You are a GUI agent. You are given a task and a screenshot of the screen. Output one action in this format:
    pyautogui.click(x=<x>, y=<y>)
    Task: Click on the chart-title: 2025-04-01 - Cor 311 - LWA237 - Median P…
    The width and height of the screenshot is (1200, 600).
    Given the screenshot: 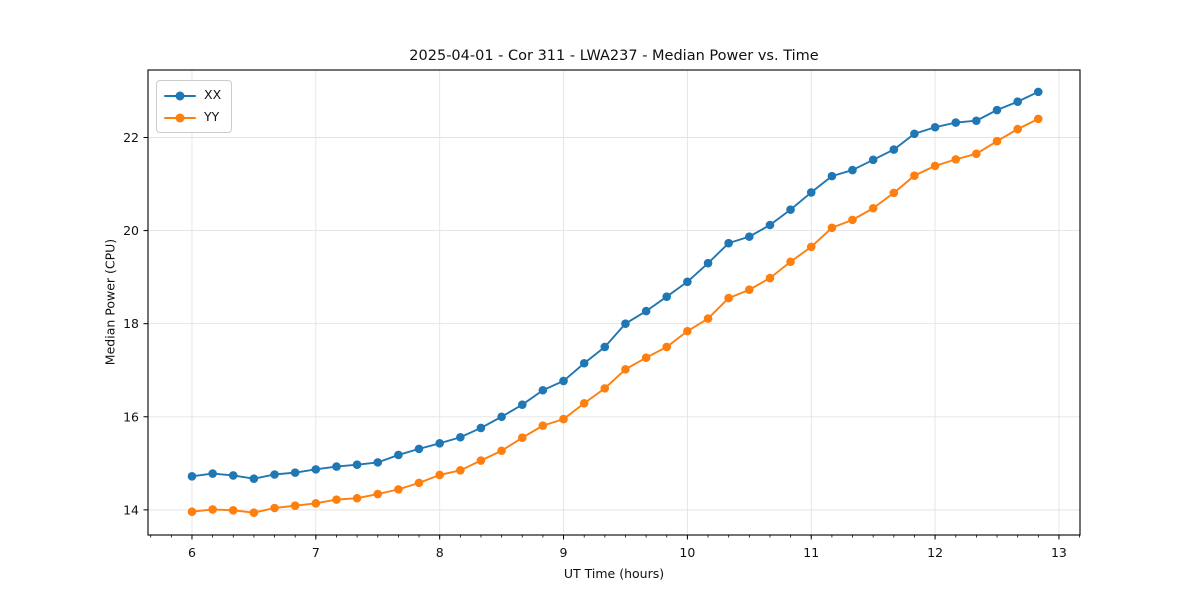 What is the action you would take?
    pyautogui.click(x=614, y=56)
    